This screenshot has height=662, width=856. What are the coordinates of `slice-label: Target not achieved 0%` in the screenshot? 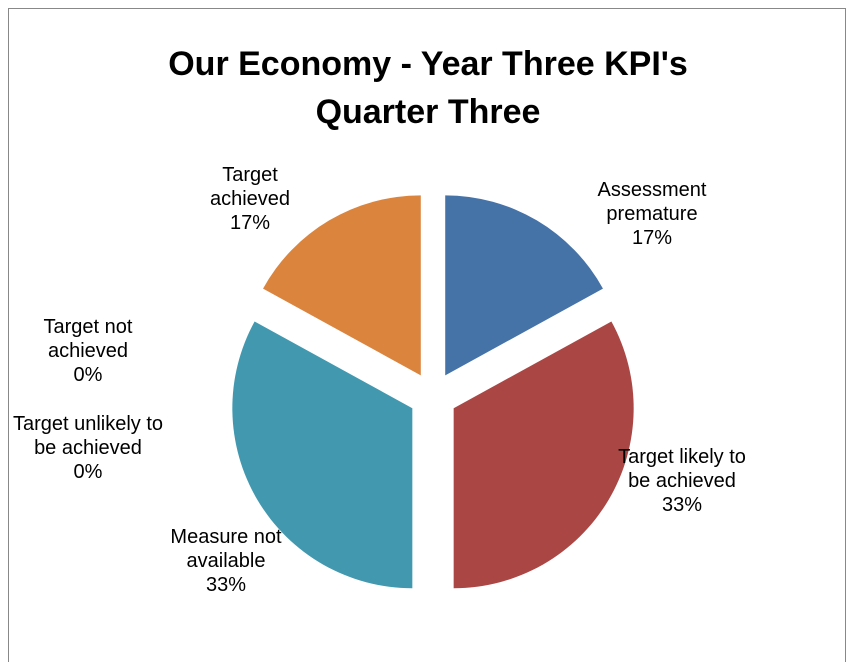 It's located at (88, 351).